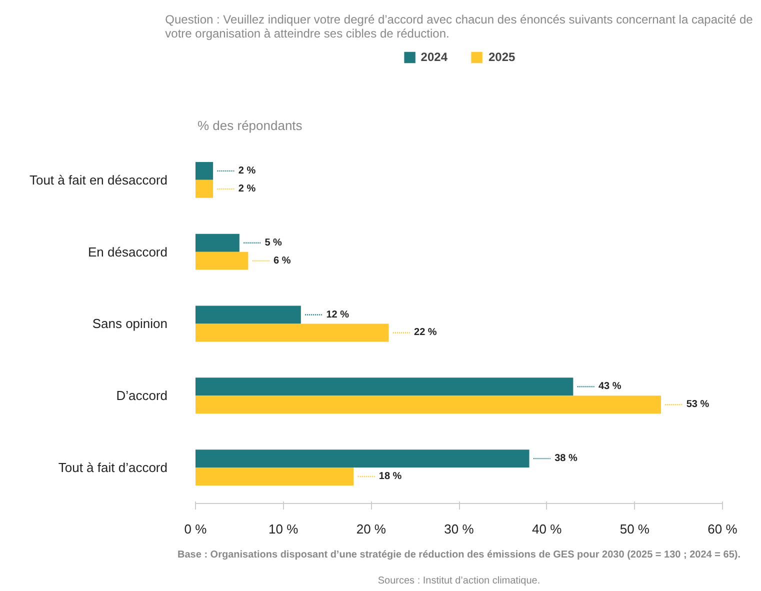  Describe the element at coordinates (459, 581) in the screenshot. I see `source-note: Sources : Institut d’action climatique.` at that location.